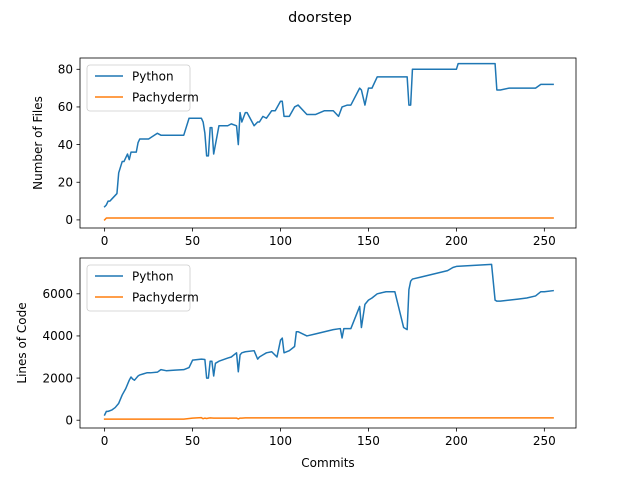  Describe the element at coordinates (65, 107) in the screenshot. I see `y-tick-label: 60` at that location.